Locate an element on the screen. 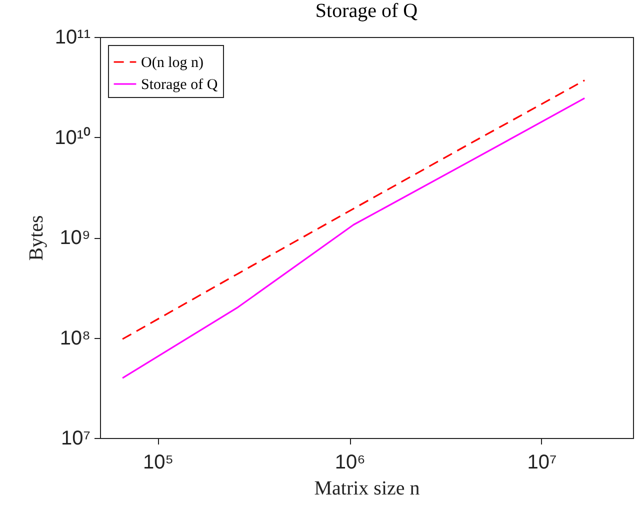 The width and height of the screenshot is (636, 516). y-axis-title: Bytes is located at coordinates (37, 238).